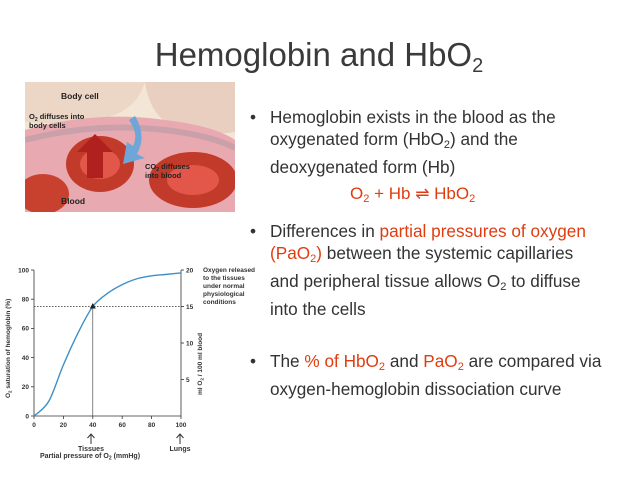 Image resolution: width=638 pixels, height=478 pixels. I want to click on y2-tick-label: 15, so click(190, 307).